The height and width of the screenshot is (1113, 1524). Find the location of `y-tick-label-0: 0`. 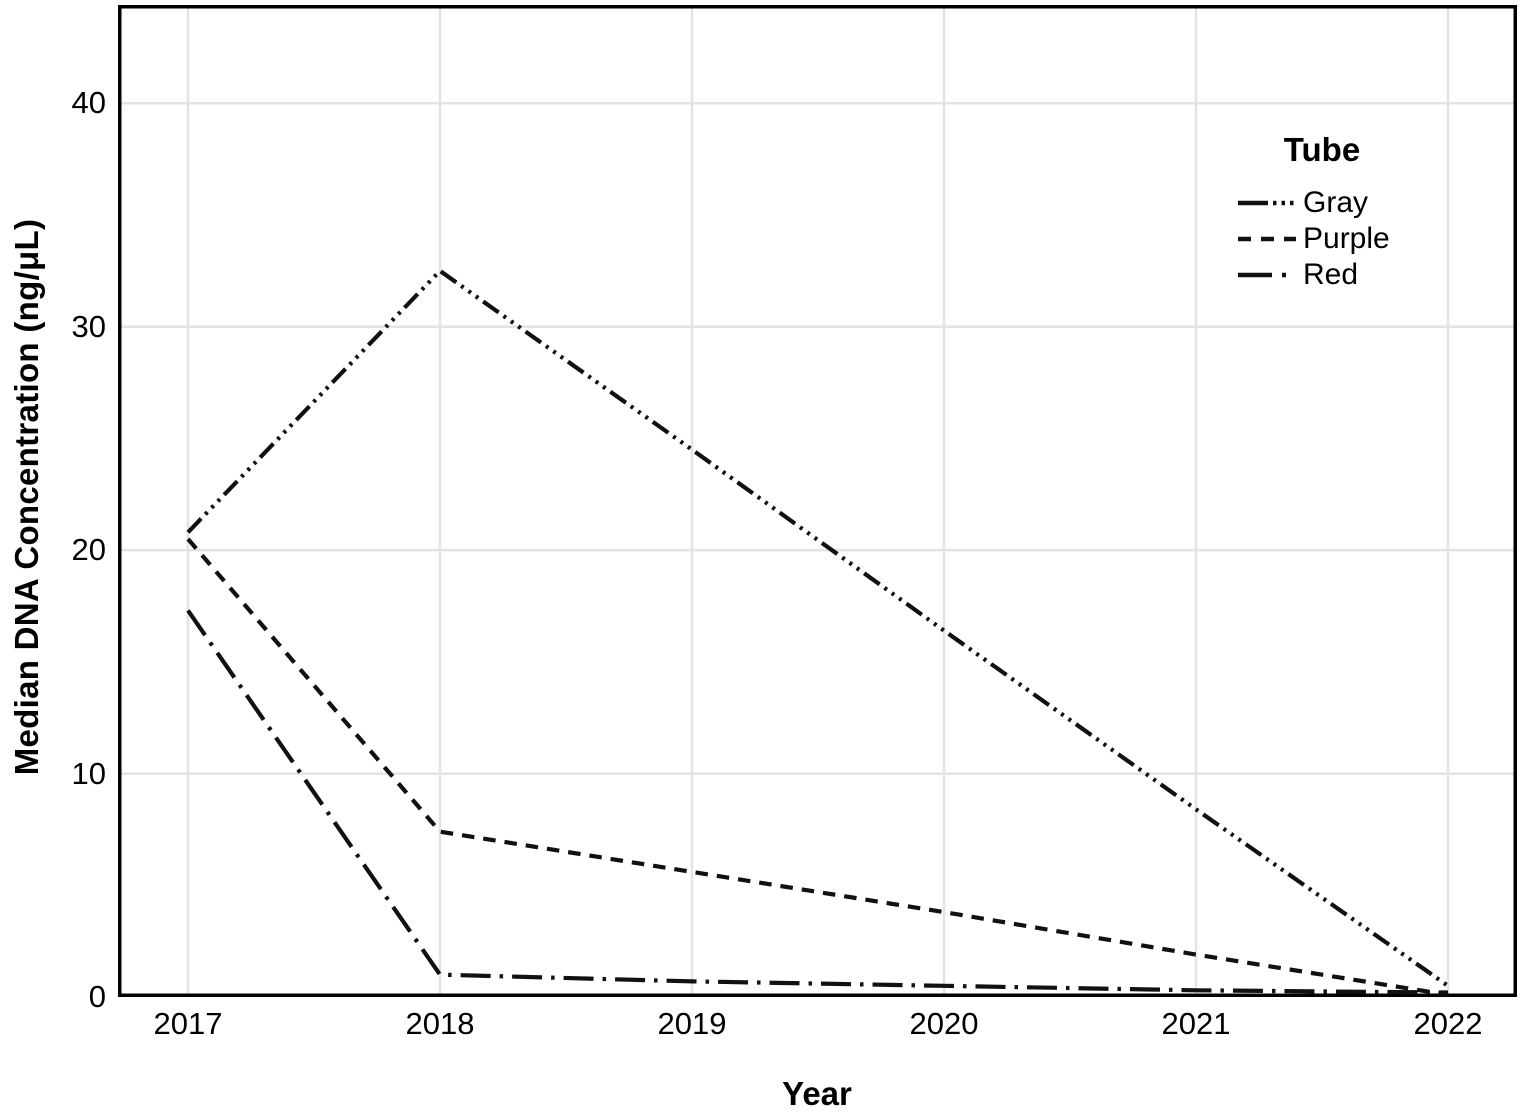

y-tick-label-0: 0 is located at coordinates (97, 996).